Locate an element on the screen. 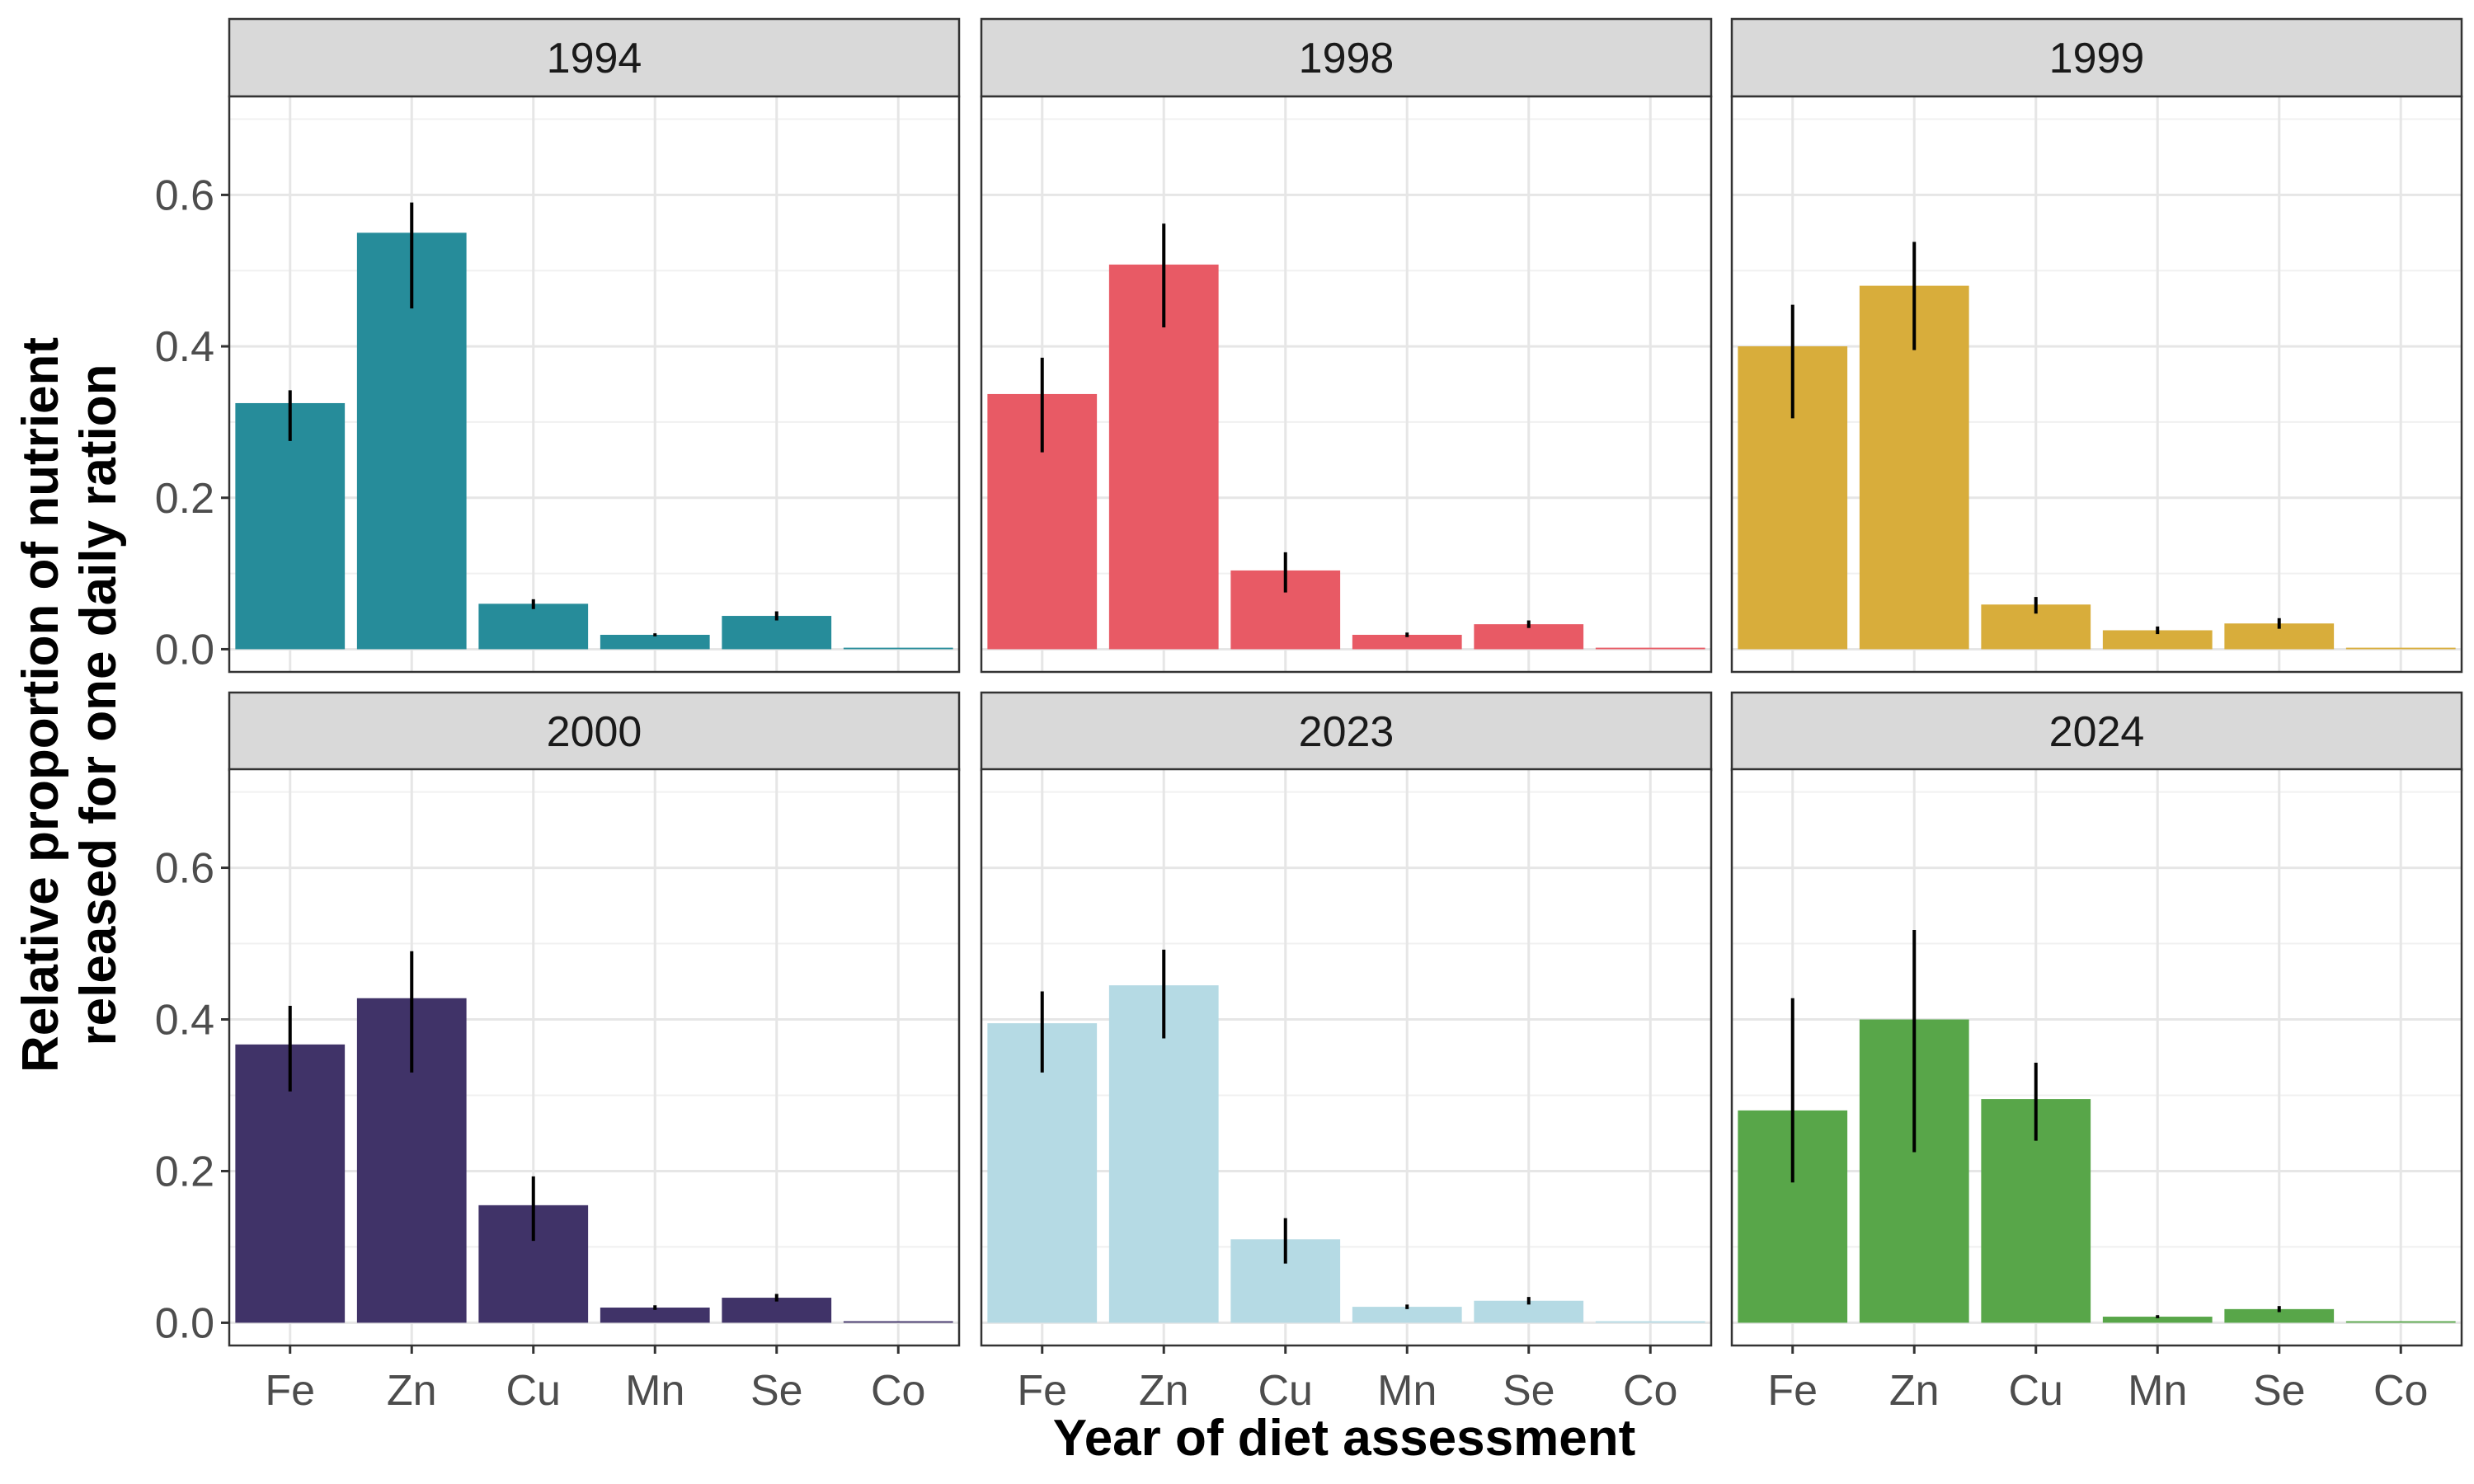 The height and width of the screenshot is (1484, 2474). panel-1999: 1999 is located at coordinates (2096, 345).